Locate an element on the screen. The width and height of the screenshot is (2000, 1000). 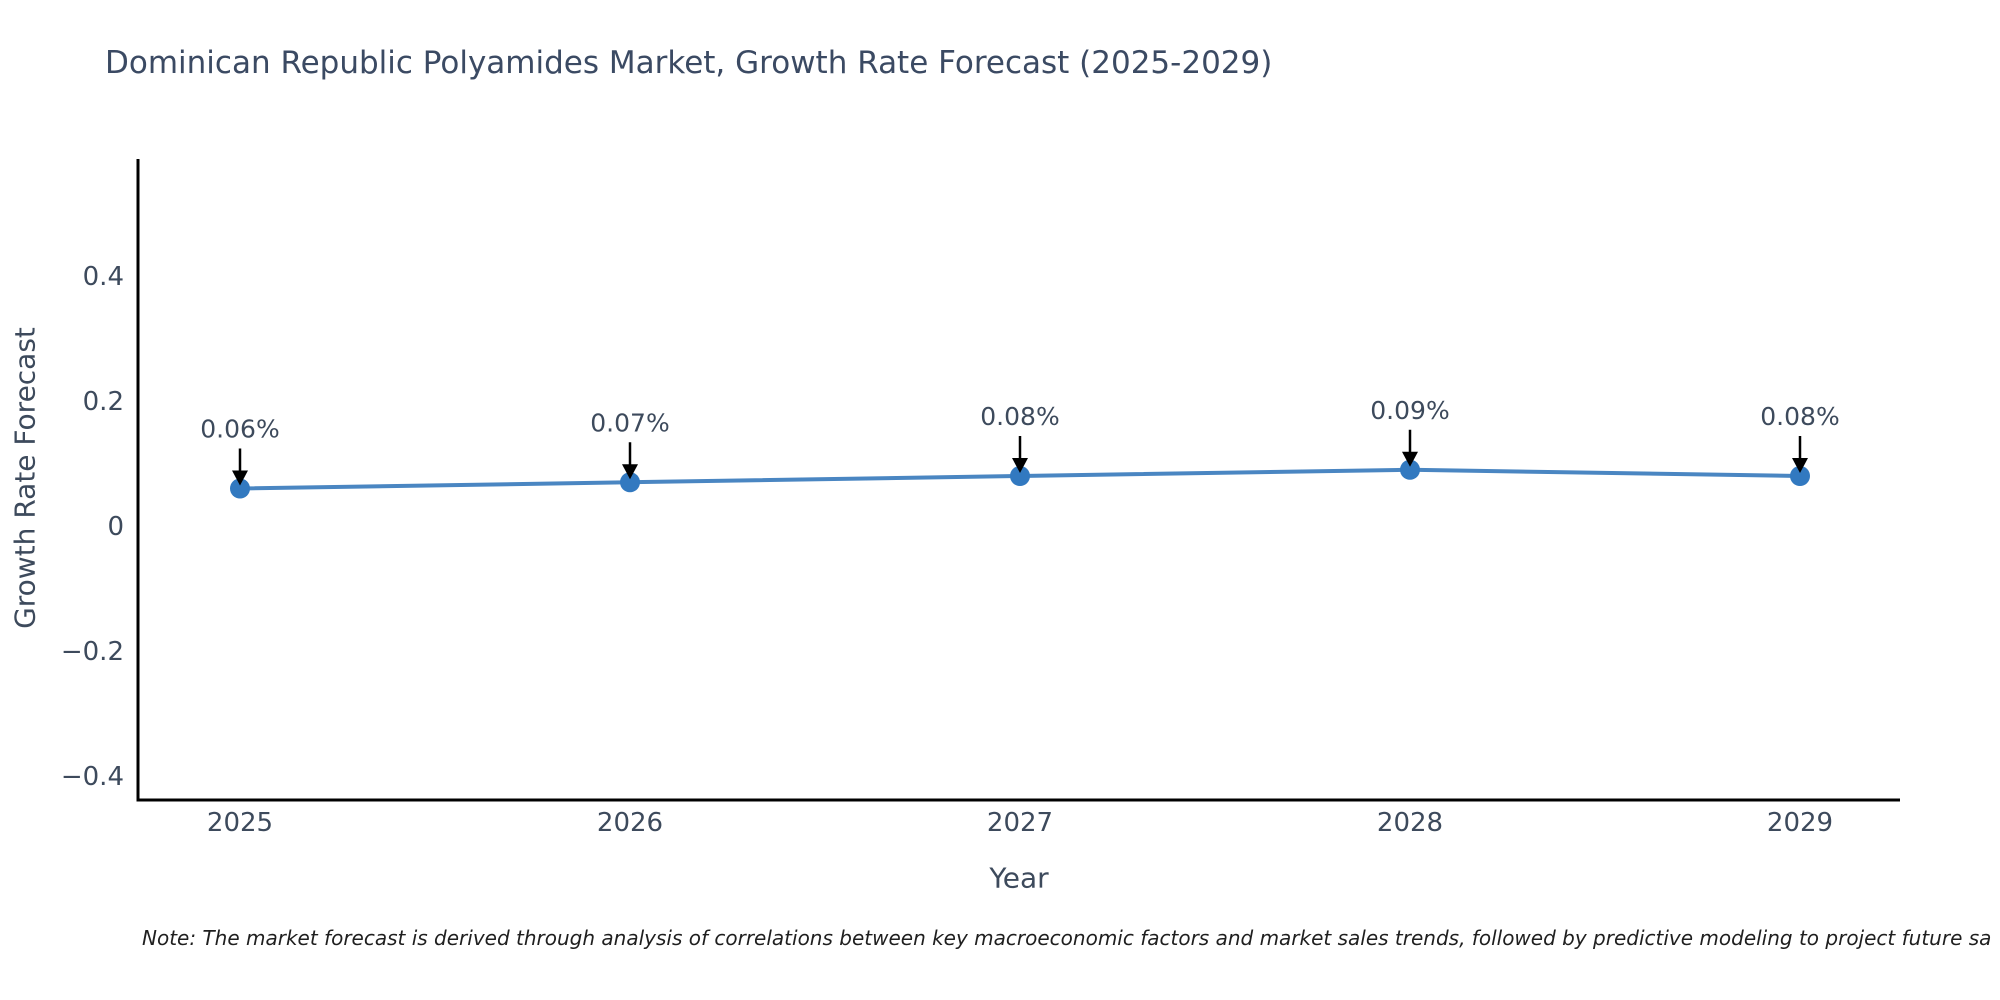
y-tick-label: 0.4 is located at coordinates (103, 277).